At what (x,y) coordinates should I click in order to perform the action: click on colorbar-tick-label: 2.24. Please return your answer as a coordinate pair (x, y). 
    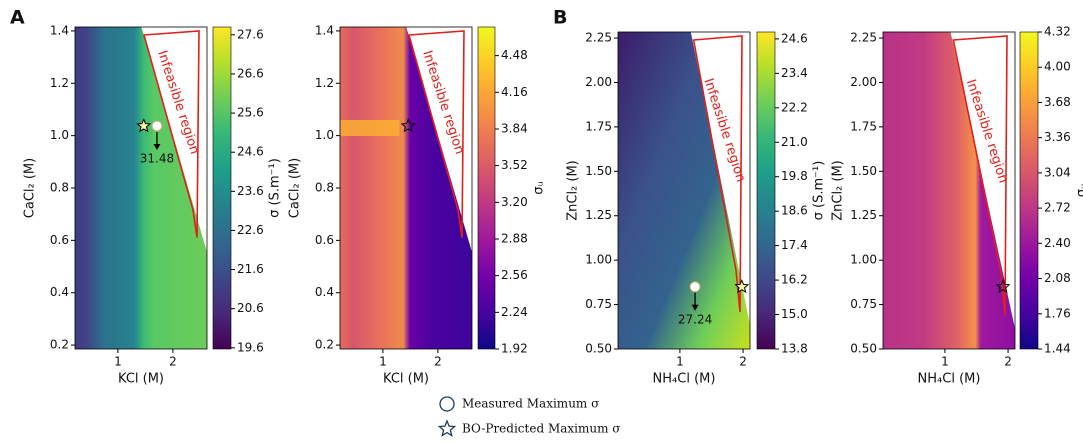
    Looking at the image, I should click on (514, 312).